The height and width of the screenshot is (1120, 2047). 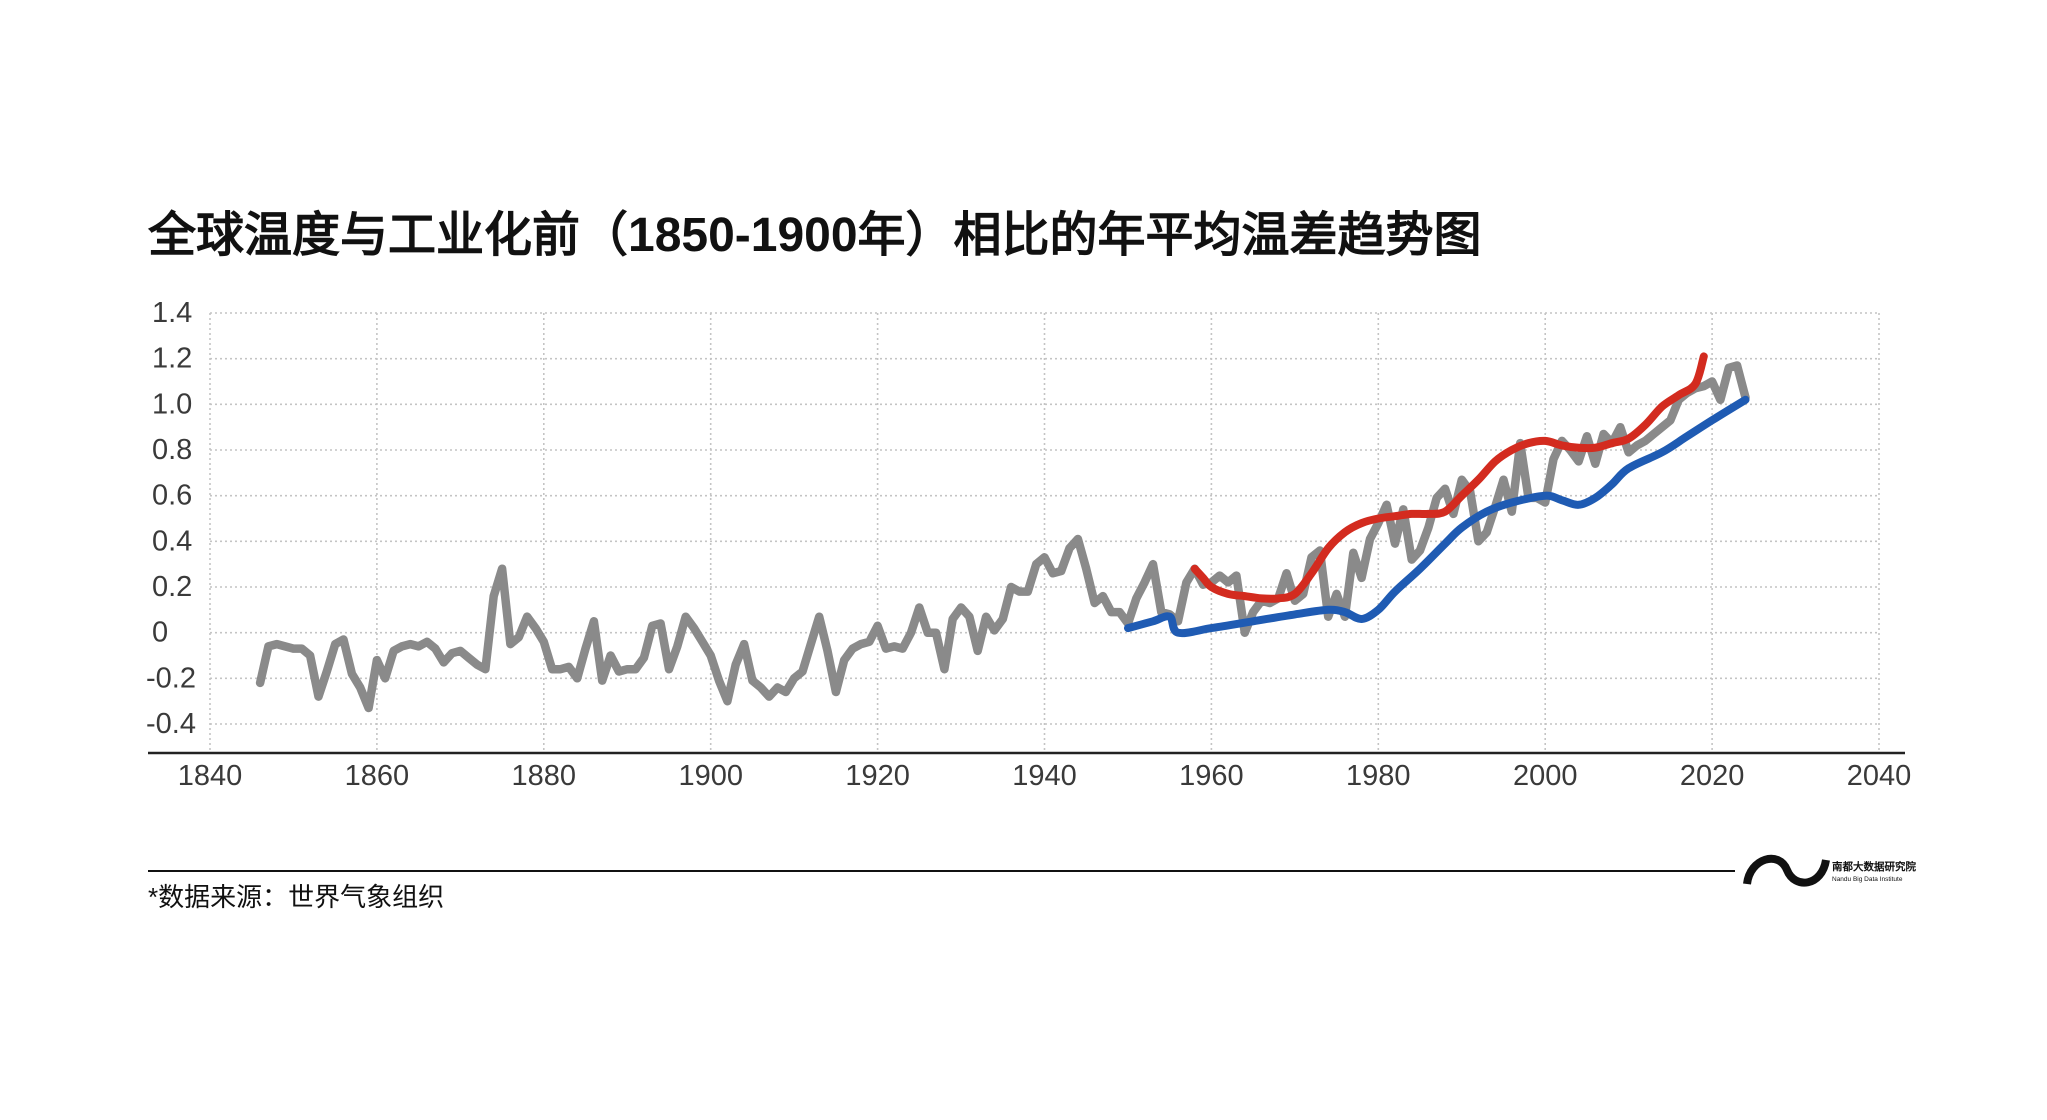 I want to click on x-tick-label: 1920, so click(x=877, y=776).